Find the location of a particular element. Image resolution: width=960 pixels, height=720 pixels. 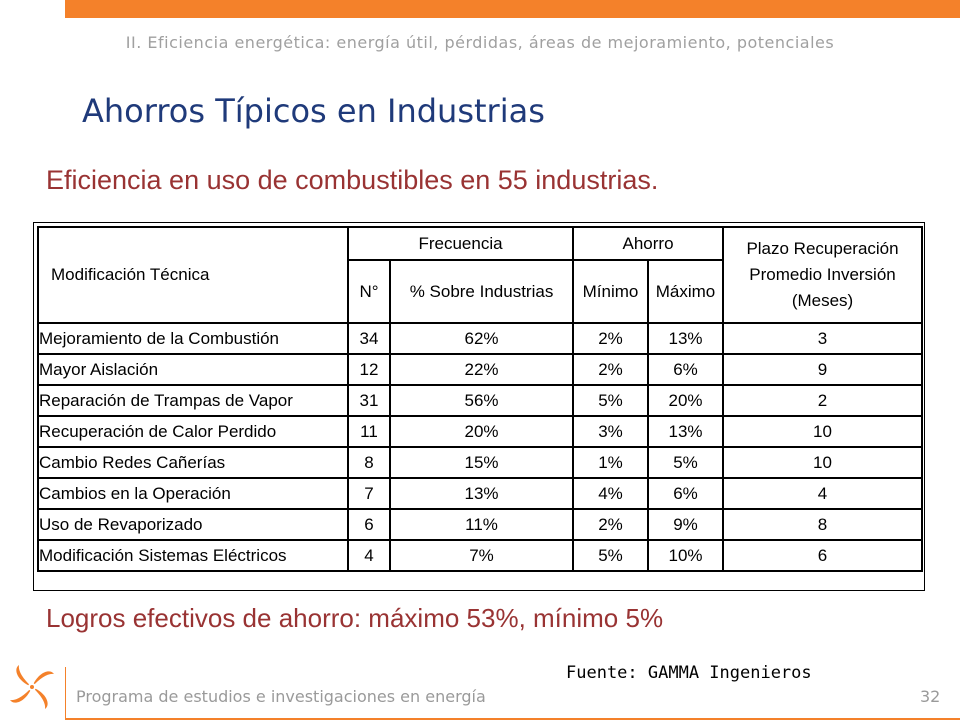

table-row: Uso de Revaporizado 6 11% 2% 9% 8 is located at coordinates (480, 524).